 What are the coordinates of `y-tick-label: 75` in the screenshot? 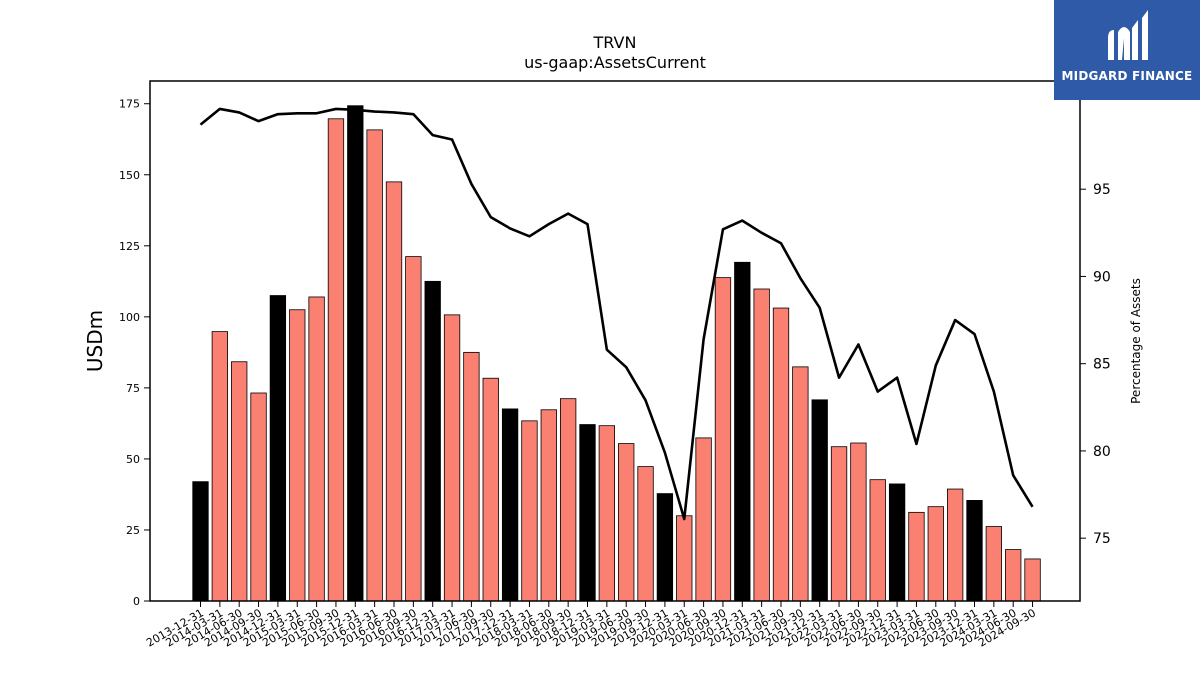 It's located at (133, 388).